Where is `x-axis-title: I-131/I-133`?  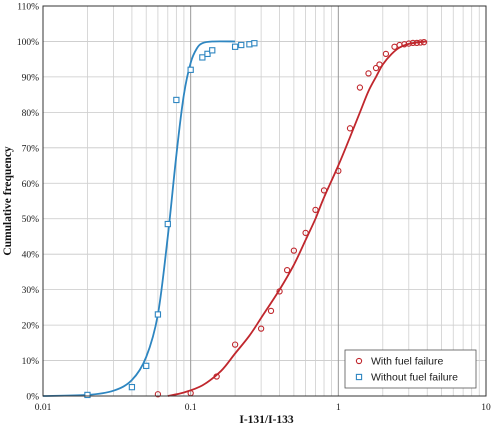 x-axis-title: I-131/I-133 is located at coordinates (266, 420).